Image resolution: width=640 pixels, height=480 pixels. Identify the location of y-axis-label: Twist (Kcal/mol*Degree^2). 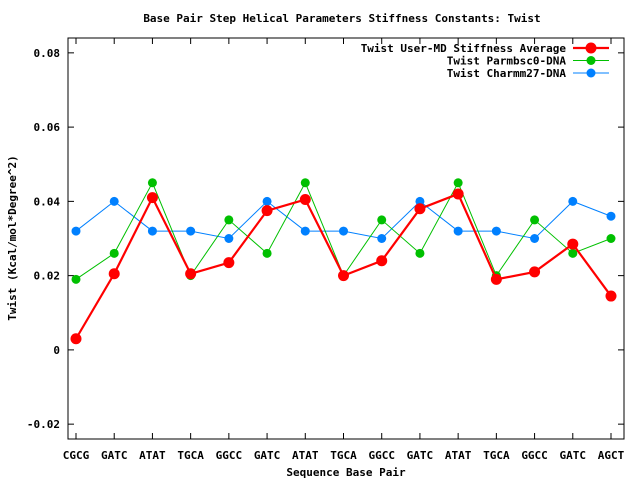
(12, 238).